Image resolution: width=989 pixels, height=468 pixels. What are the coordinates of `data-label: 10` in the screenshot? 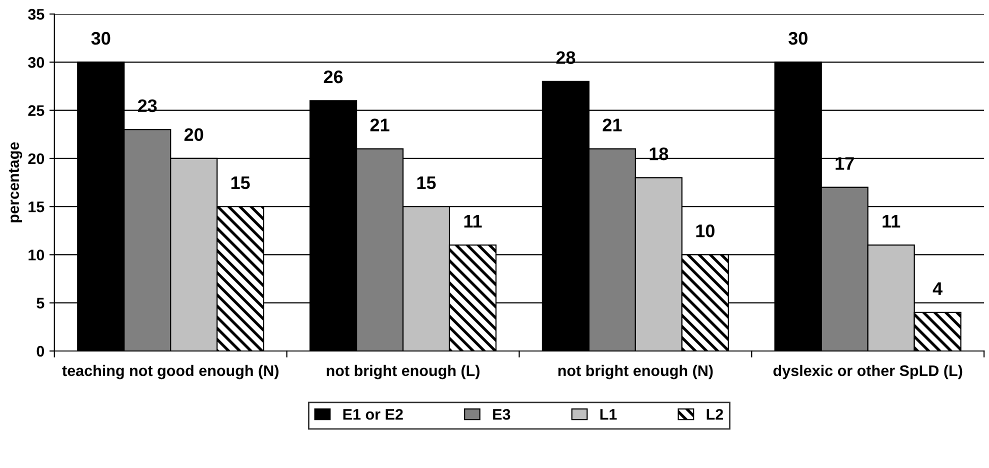 It's located at (705, 231).